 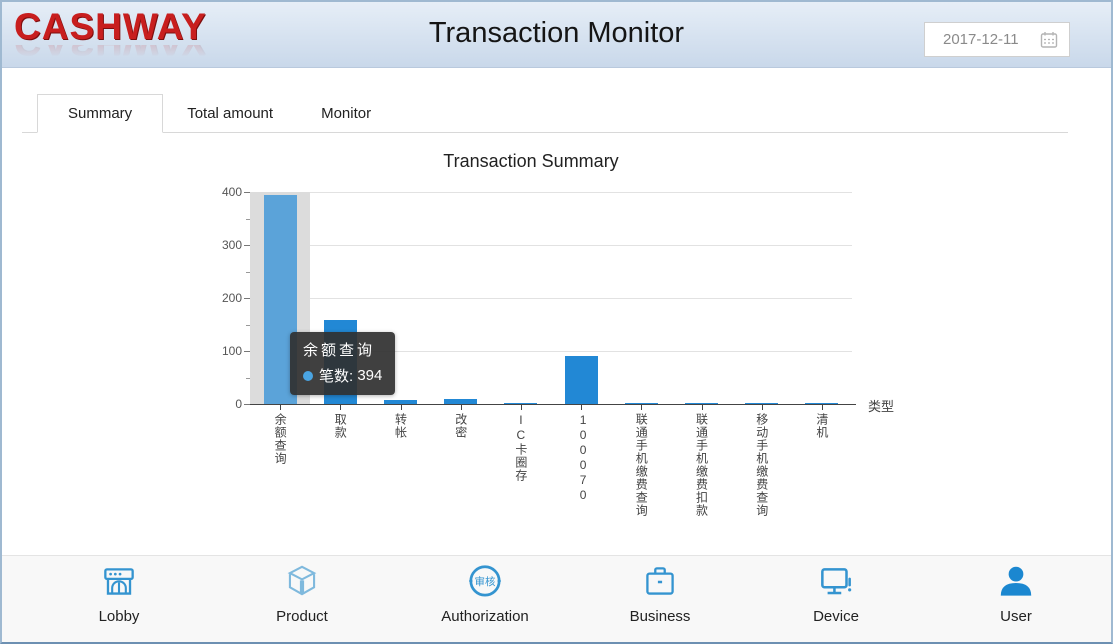 What do you see at coordinates (110, 26) in the screenshot?
I see `logo-text: CASHWAY` at bounding box center [110, 26].